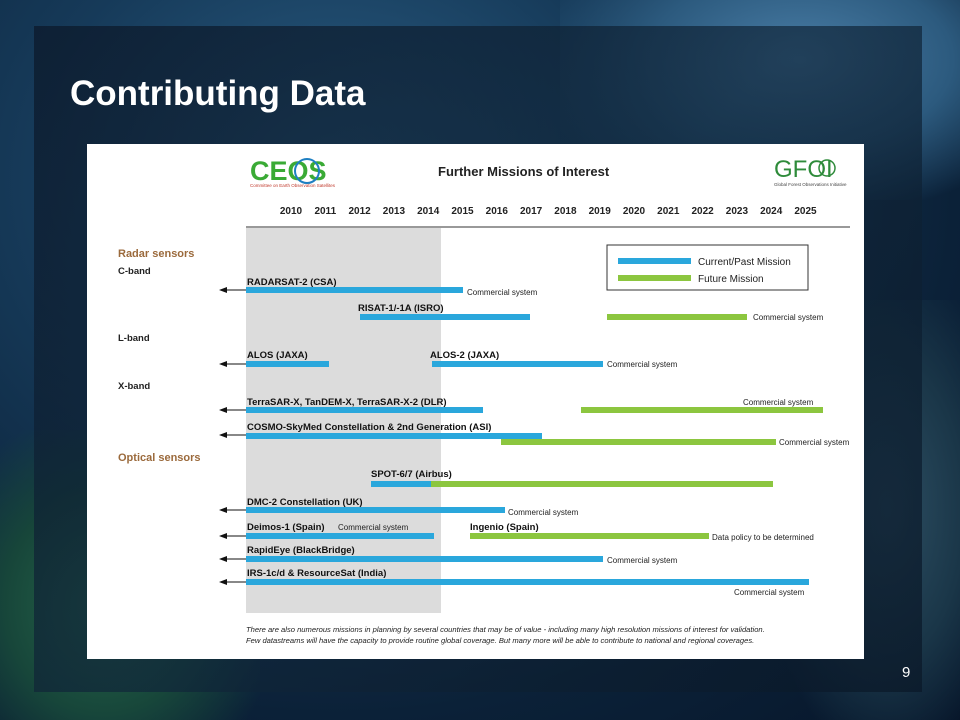 Image resolution: width=960 pixels, height=720 pixels. I want to click on year-label-2016: 2016, so click(497, 211).